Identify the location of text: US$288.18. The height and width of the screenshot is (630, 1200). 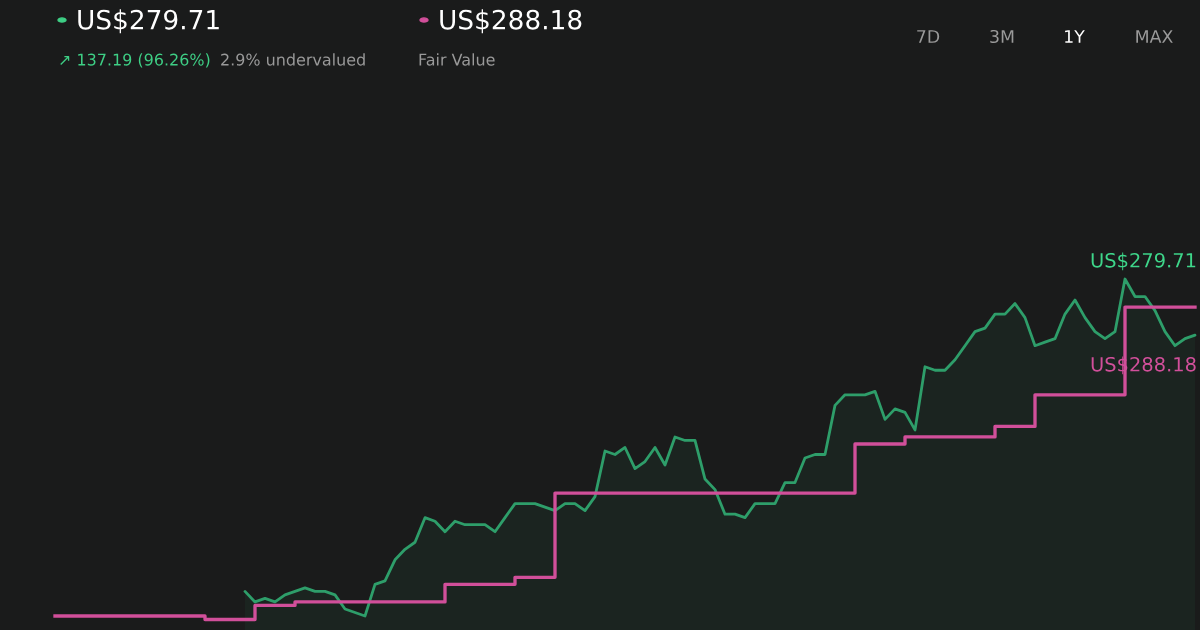
(511, 21).